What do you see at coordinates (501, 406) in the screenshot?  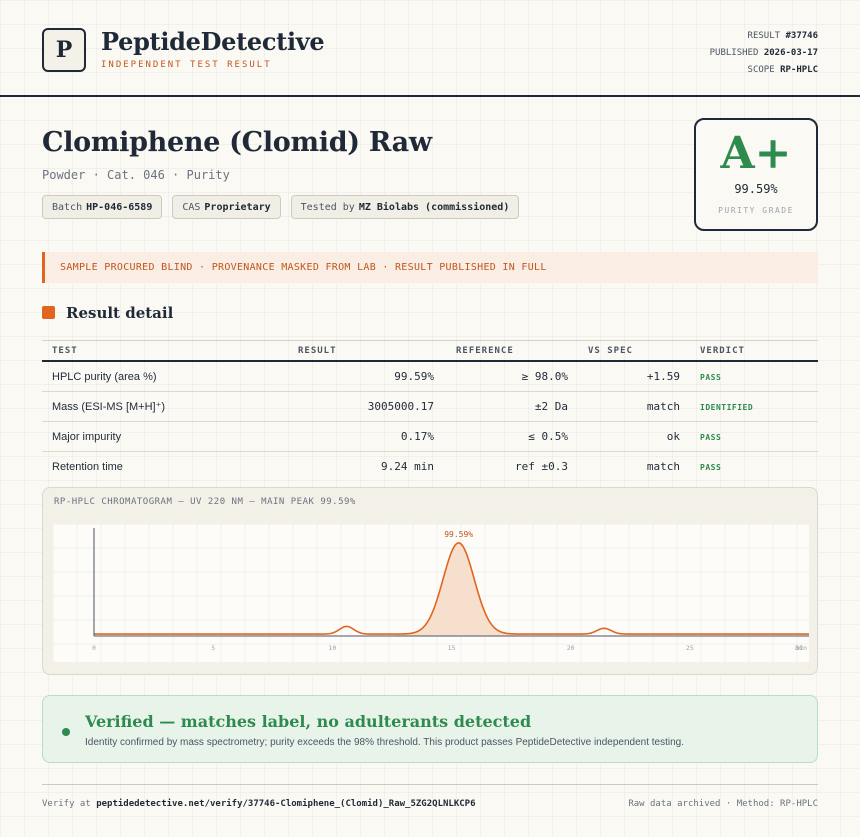 I see `cell-reference: ±2 Da` at bounding box center [501, 406].